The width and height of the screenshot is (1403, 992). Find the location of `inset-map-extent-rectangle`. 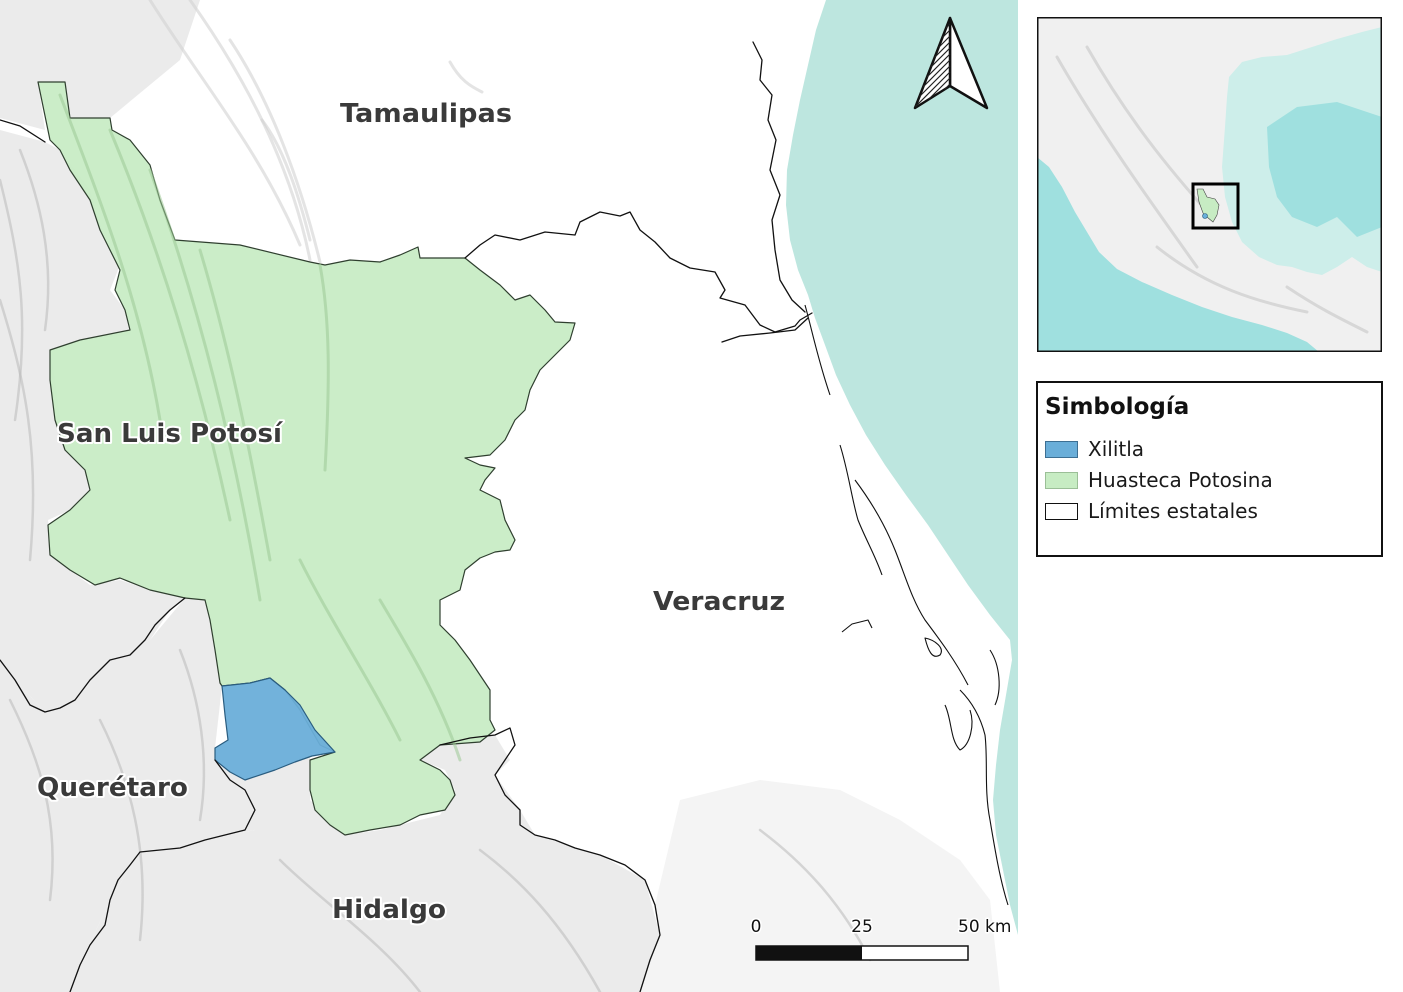

inset-map-extent-rectangle is located at coordinates (1215, 206).